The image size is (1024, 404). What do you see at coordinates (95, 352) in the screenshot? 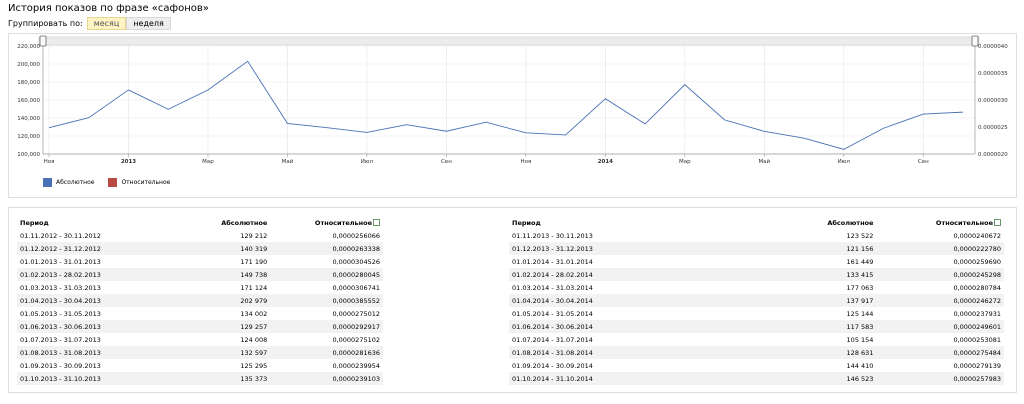
I see `cell-period: 01.08.2013 - 31.08.2013` at bounding box center [95, 352].